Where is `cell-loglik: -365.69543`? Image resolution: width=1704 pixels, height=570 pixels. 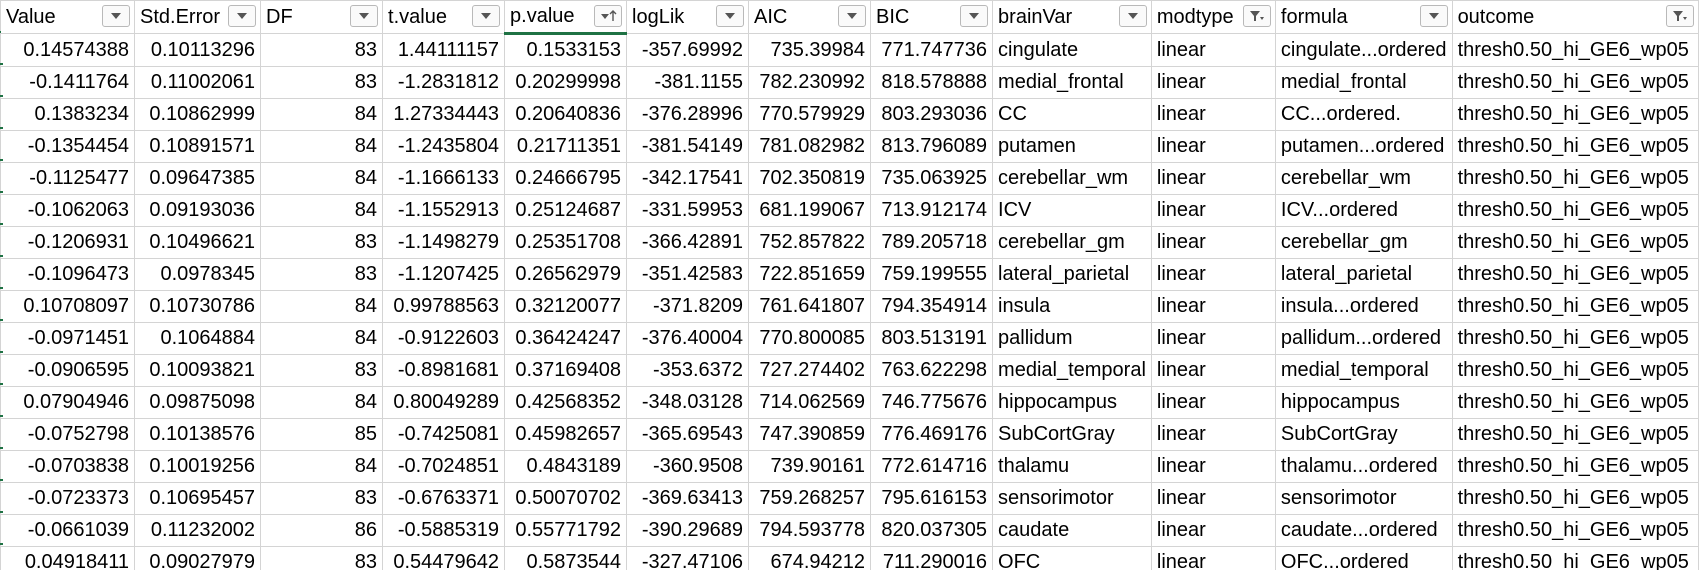
cell-loglik: -365.69543 is located at coordinates (688, 434).